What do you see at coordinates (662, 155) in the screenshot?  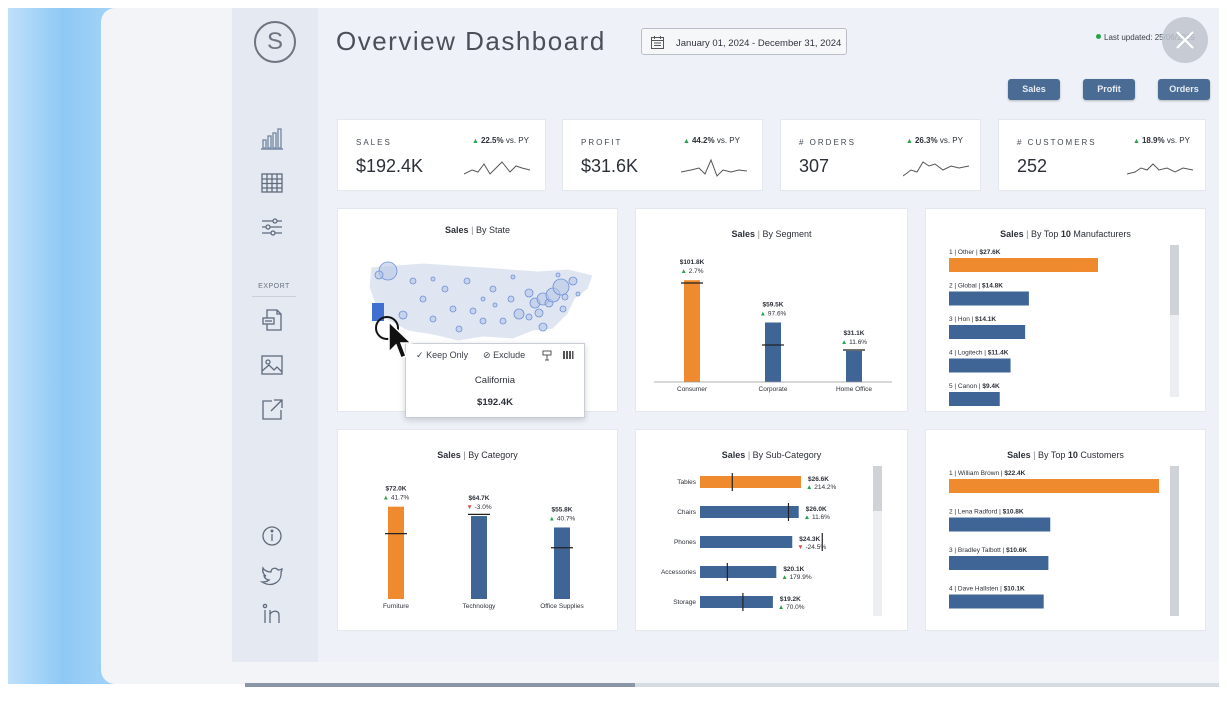 I see `kpi-card-profit: PROFIT $31.6K ▲ 44.2% vs. PY` at bounding box center [662, 155].